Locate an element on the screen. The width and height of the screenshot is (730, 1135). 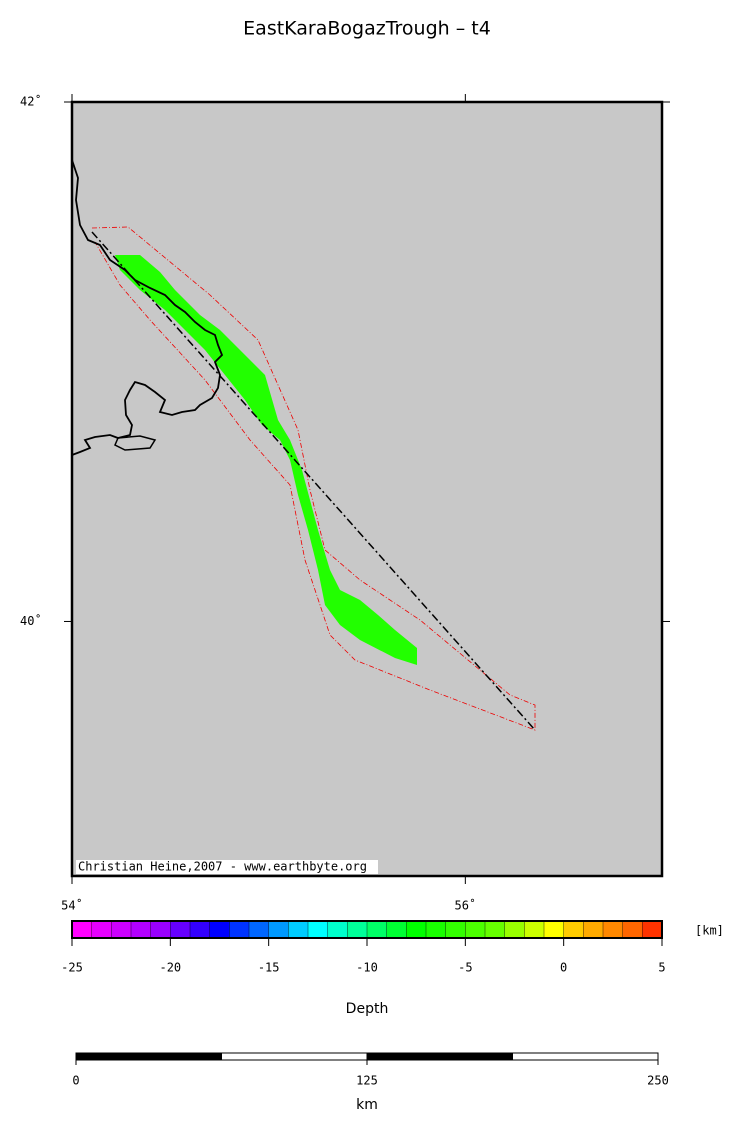
colorbar-tick-label: -15 is located at coordinates (269, 968).